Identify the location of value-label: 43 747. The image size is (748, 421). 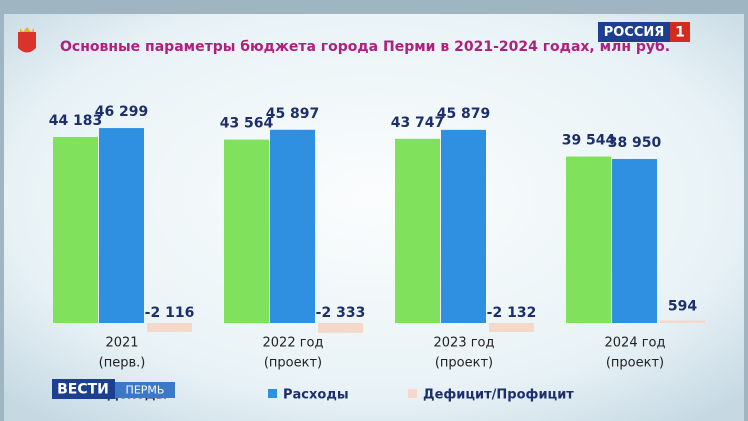
(418, 123).